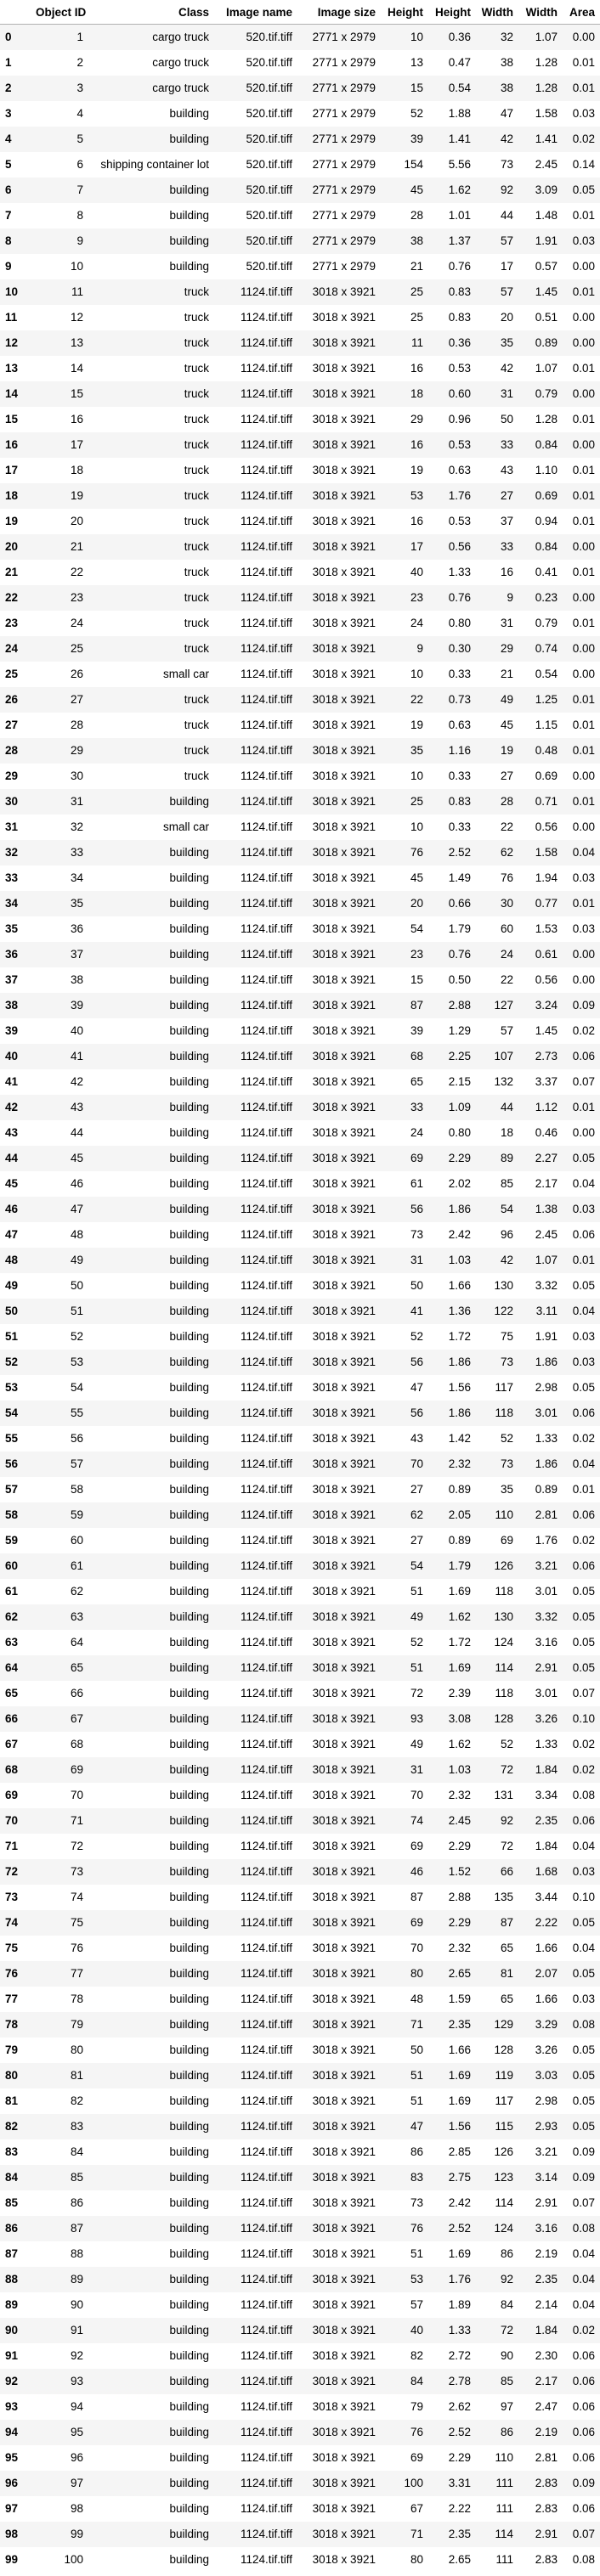  What do you see at coordinates (506, 2406) in the screenshot?
I see `width-px-cell: 97` at bounding box center [506, 2406].